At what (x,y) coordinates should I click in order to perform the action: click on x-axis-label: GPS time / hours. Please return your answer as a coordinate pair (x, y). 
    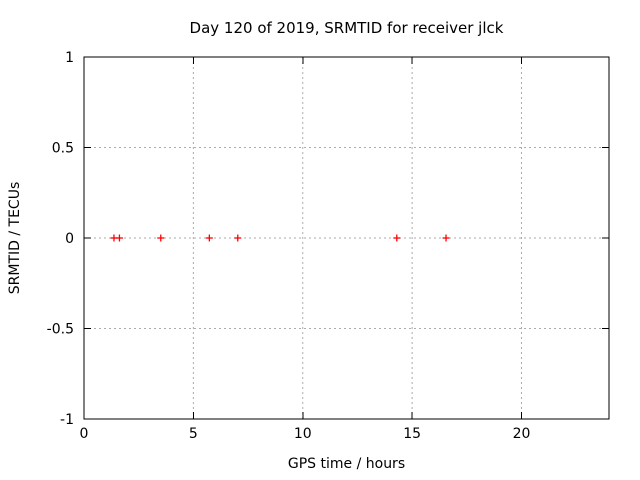
    Looking at the image, I should click on (346, 464).